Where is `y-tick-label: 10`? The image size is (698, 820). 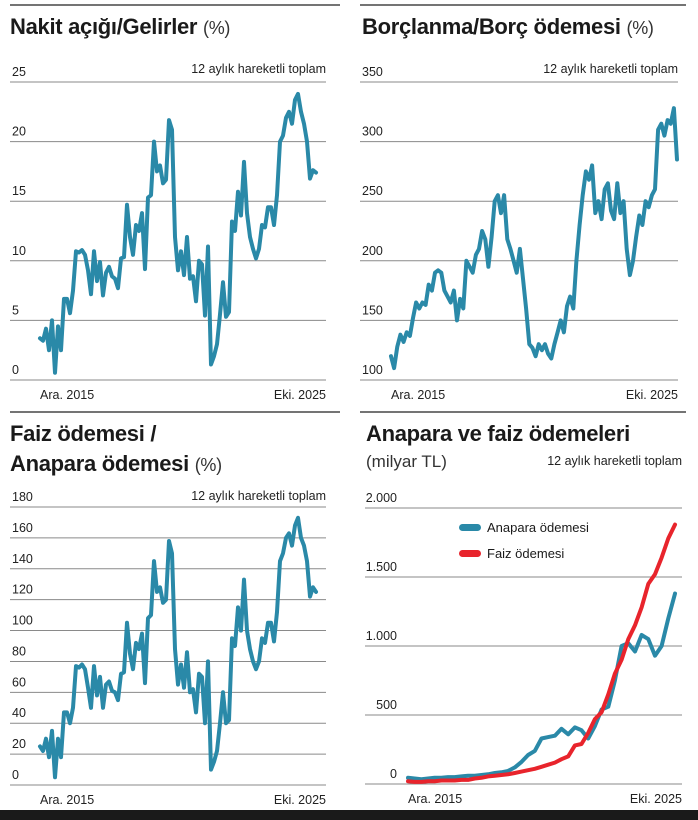 y-tick-label: 10 is located at coordinates (19, 251).